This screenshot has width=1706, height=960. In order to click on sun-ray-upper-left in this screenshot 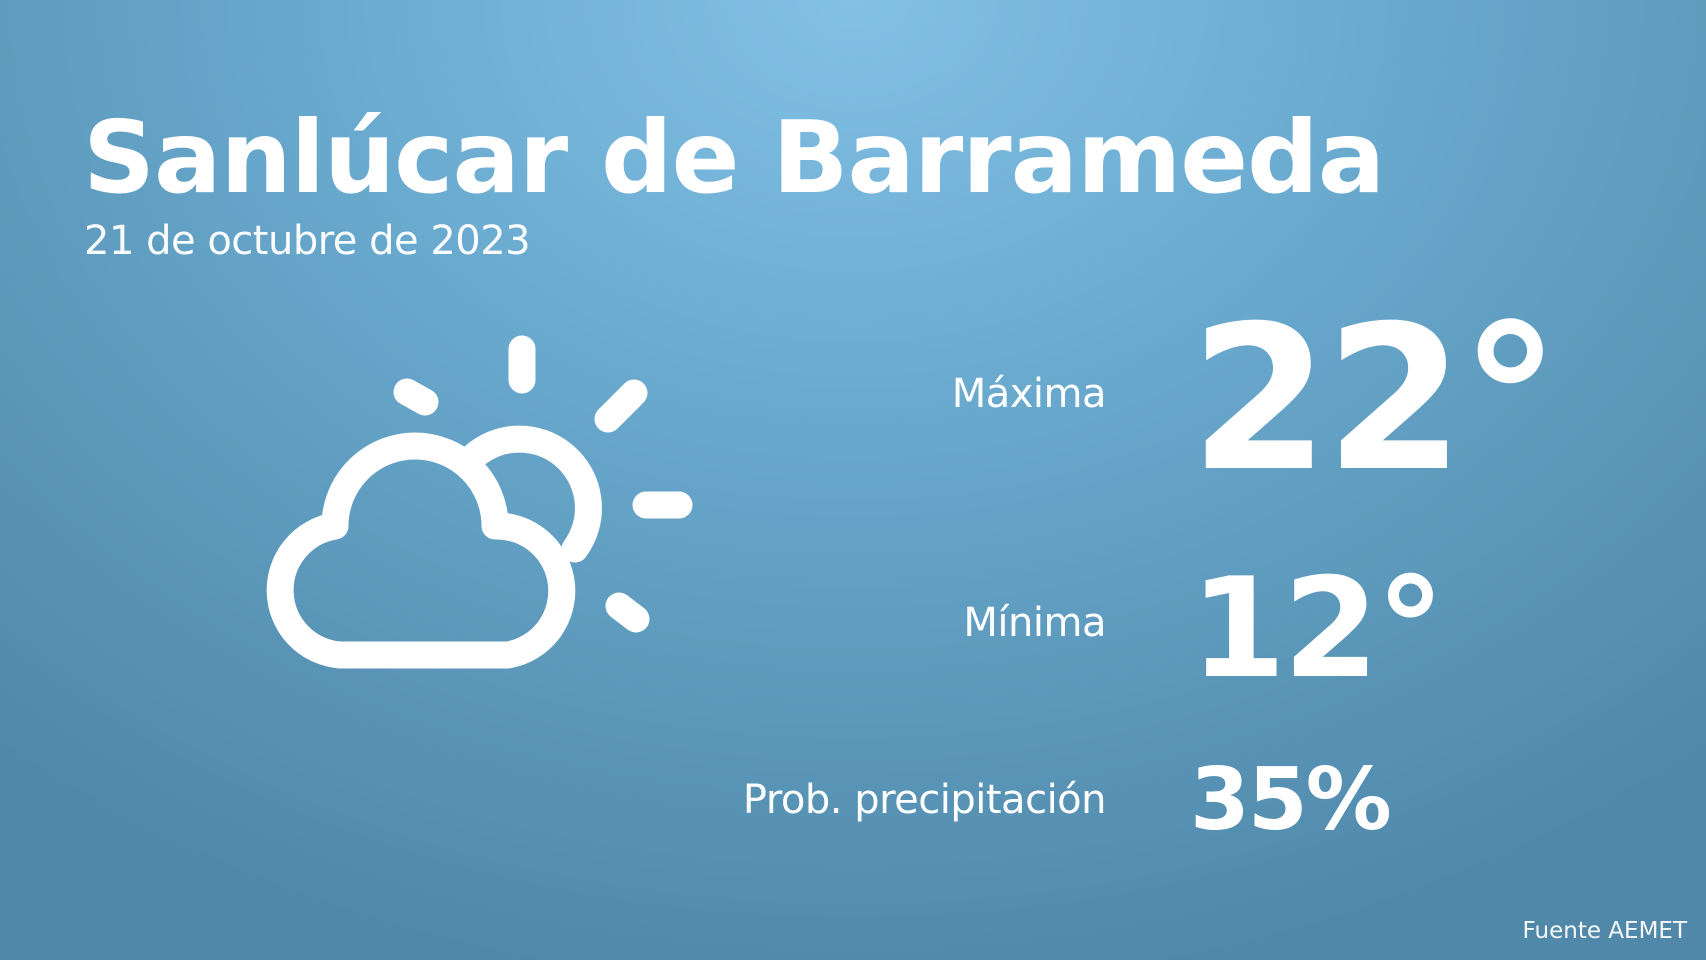, I will do `click(416, 397)`.